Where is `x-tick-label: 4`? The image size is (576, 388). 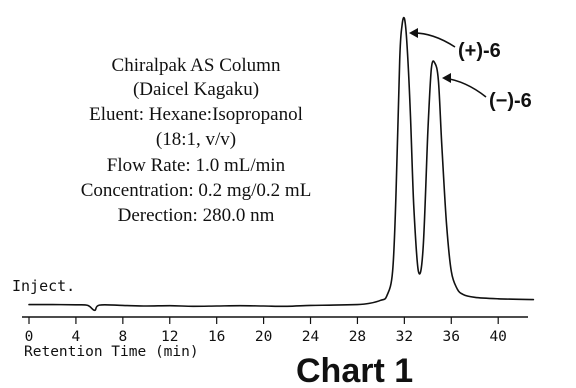
x-tick-label: 4 is located at coordinates (76, 337).